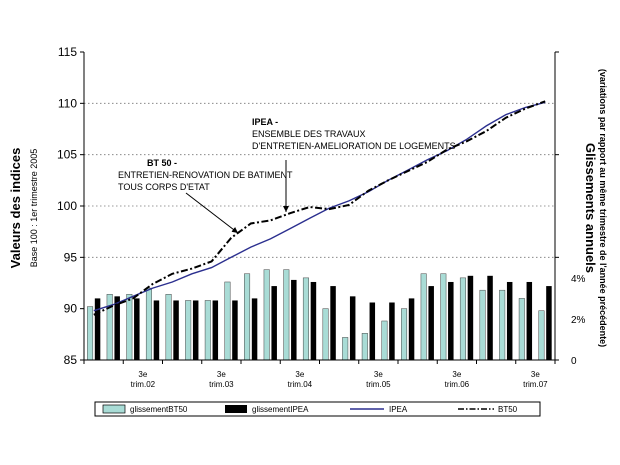  I want to click on annotation-ipea-title: IPEA -, so click(265, 122).